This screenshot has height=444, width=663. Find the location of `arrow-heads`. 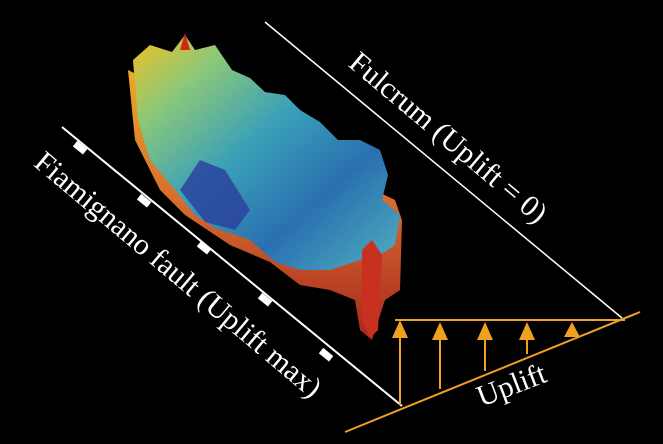

arrow-heads is located at coordinates (486, 330).